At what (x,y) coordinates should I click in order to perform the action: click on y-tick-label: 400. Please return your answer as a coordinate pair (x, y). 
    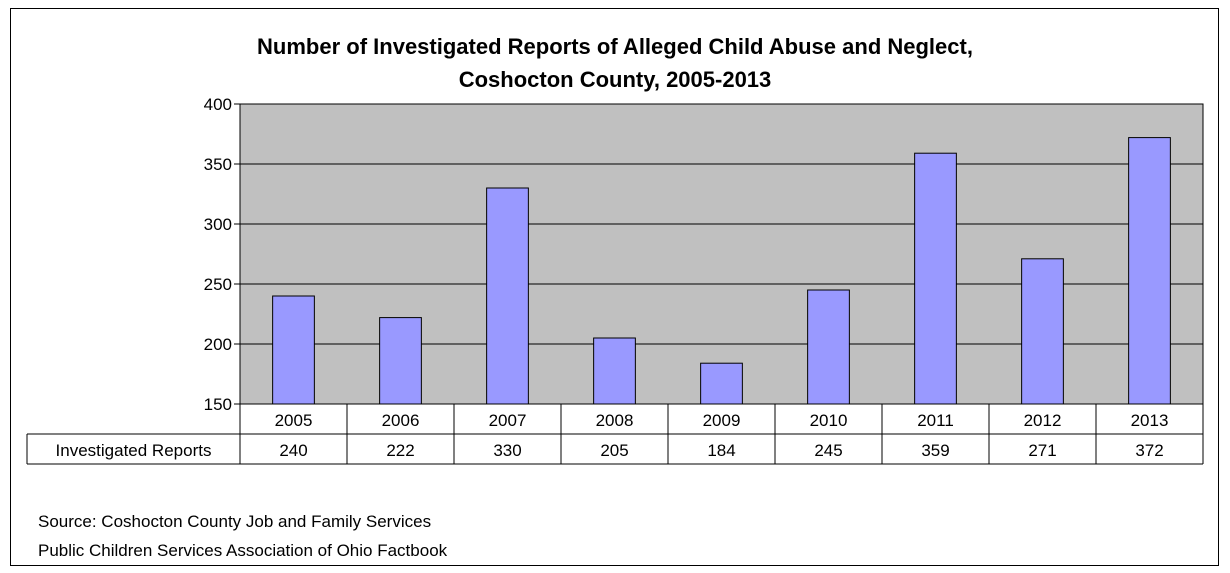
    Looking at the image, I should click on (218, 104).